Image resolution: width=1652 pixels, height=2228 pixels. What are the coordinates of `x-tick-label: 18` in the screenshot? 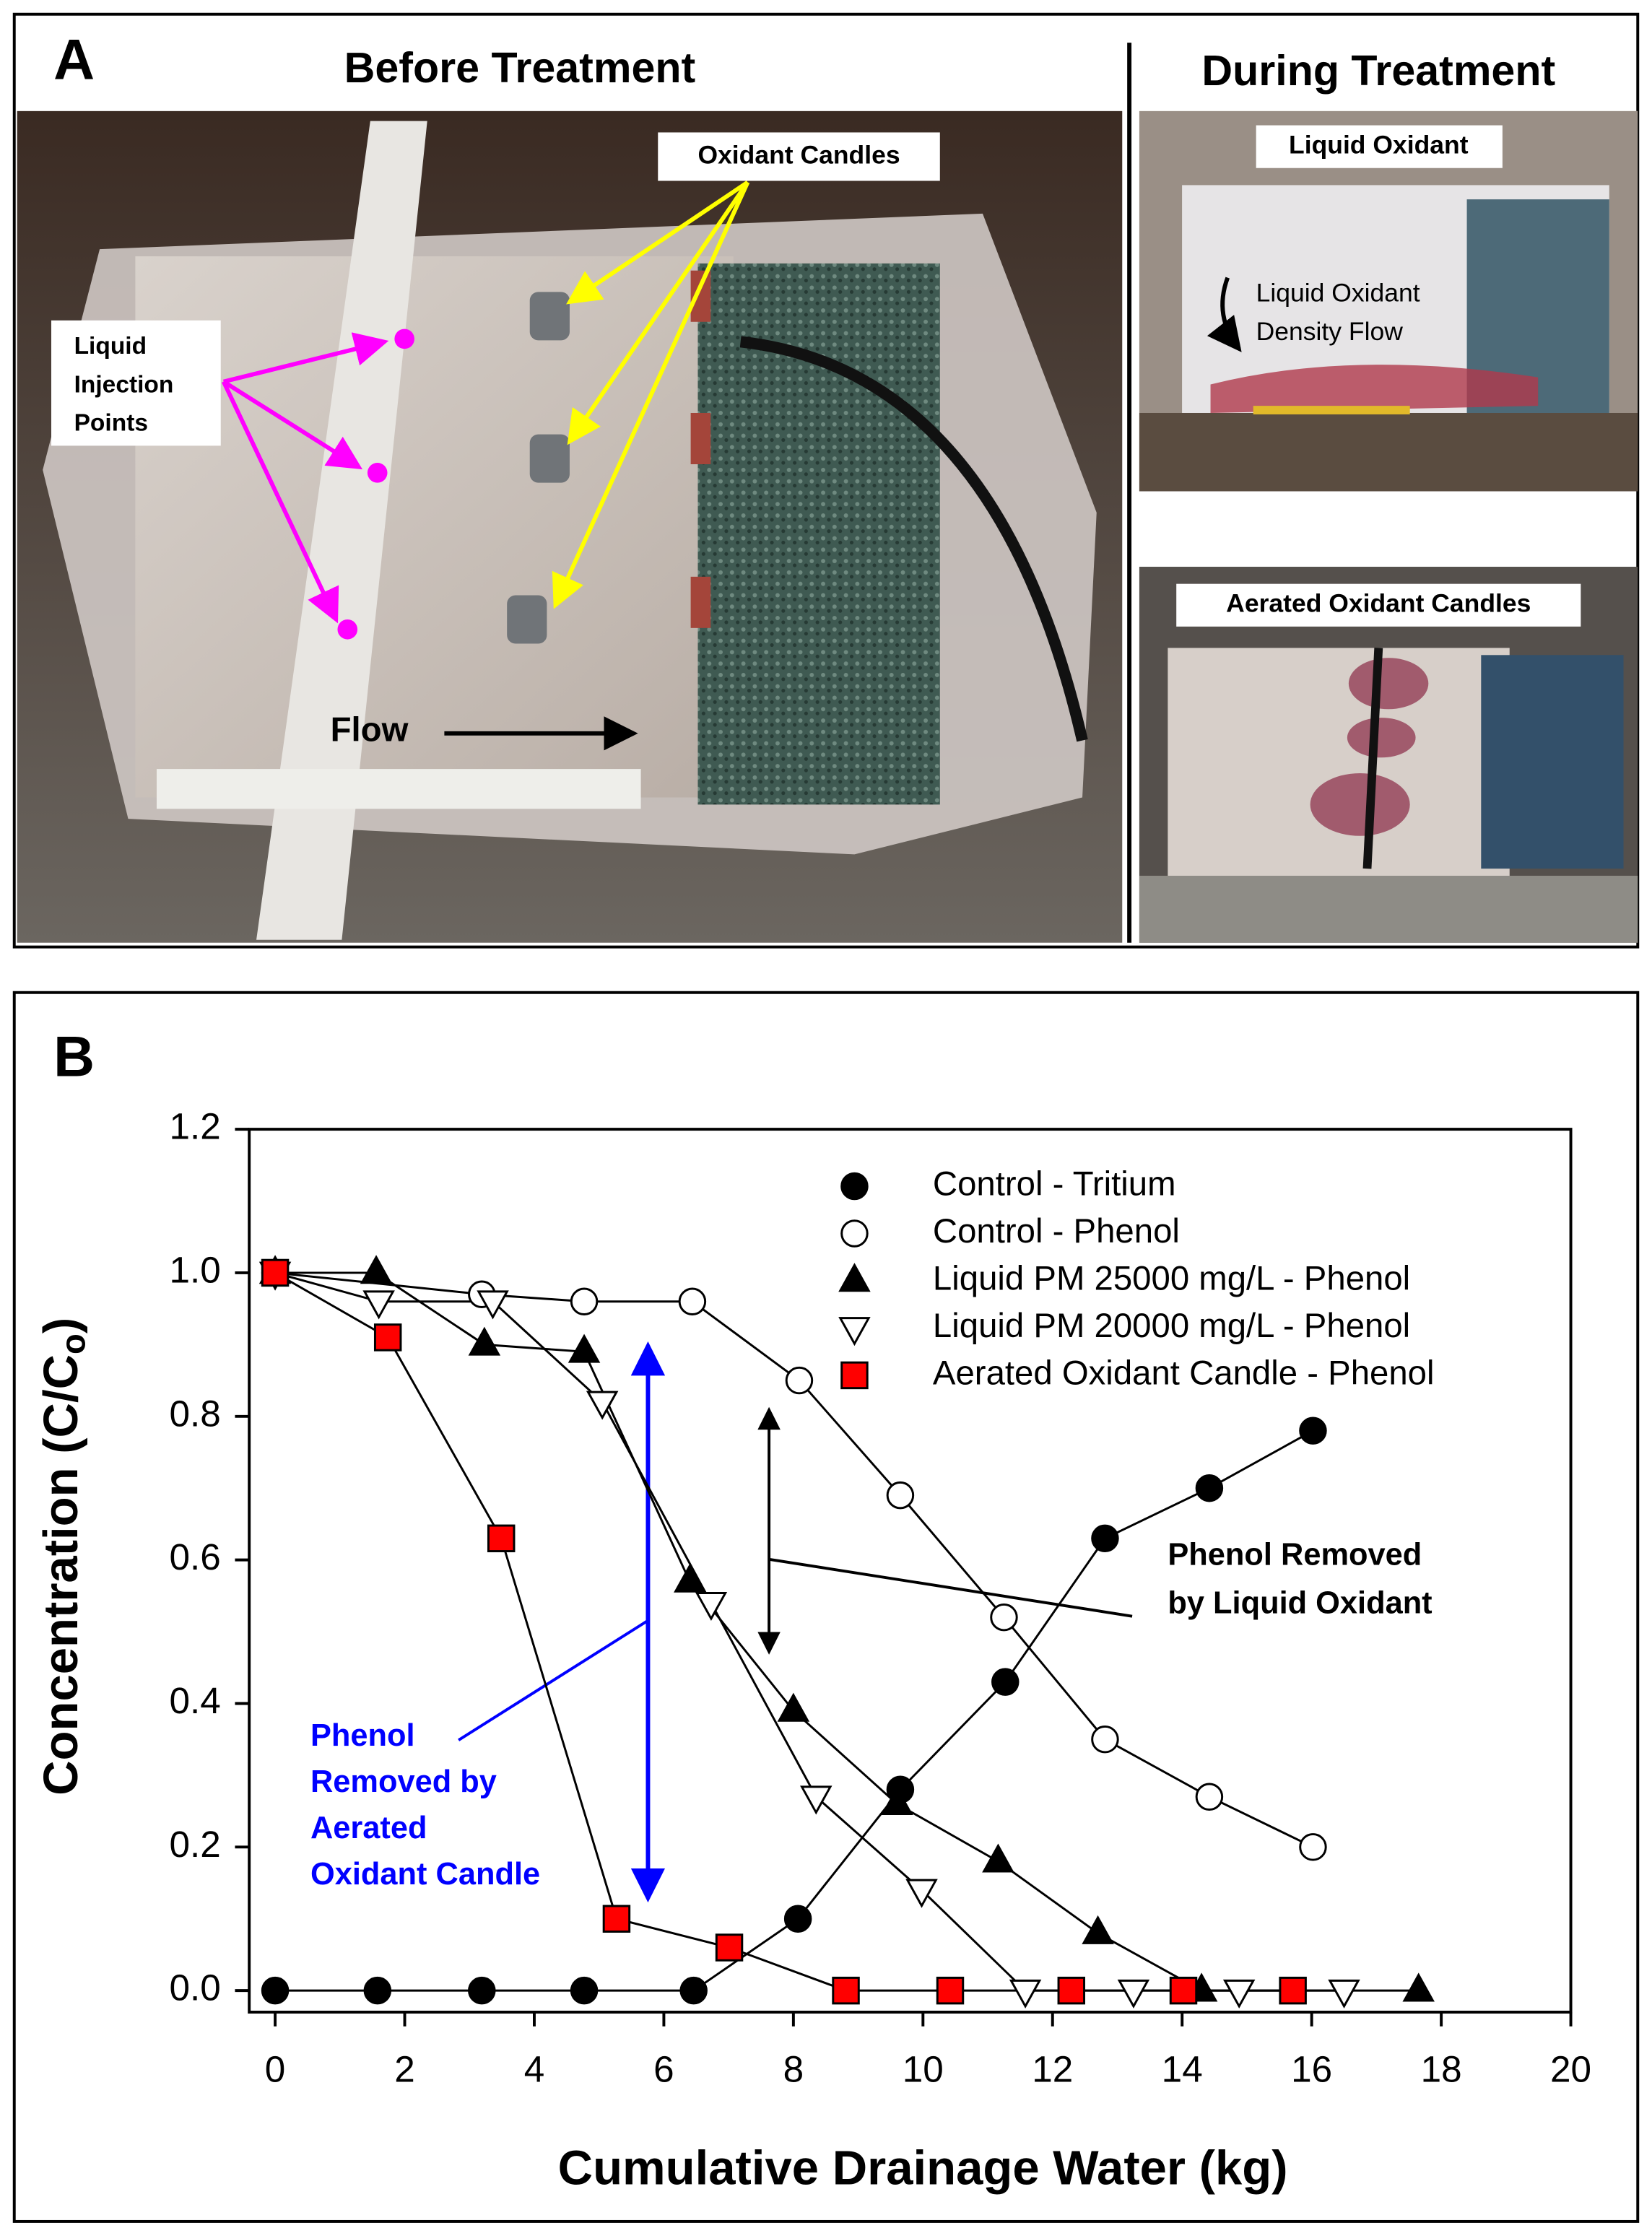 It's located at (1441, 2068).